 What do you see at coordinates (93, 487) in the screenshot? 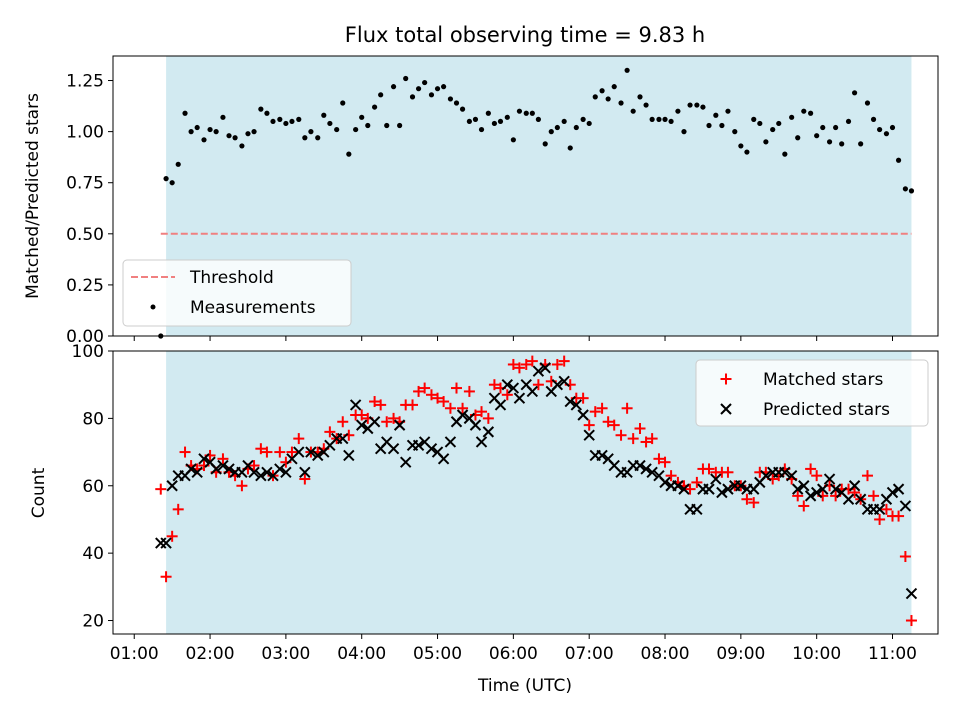
I see `bottom-y-tick-label: 60` at bounding box center [93, 487].